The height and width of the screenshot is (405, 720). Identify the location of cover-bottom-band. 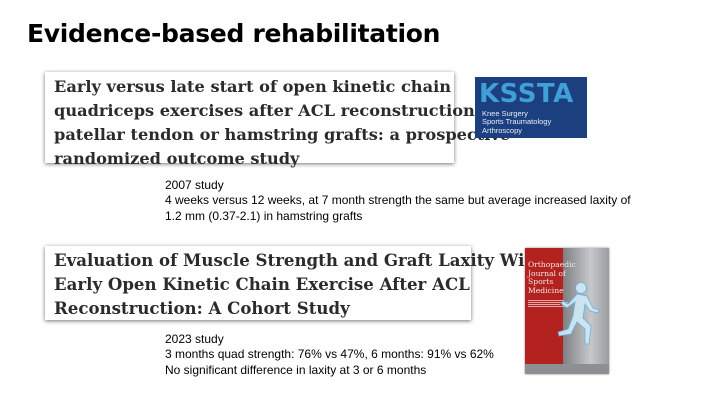
(567, 369).